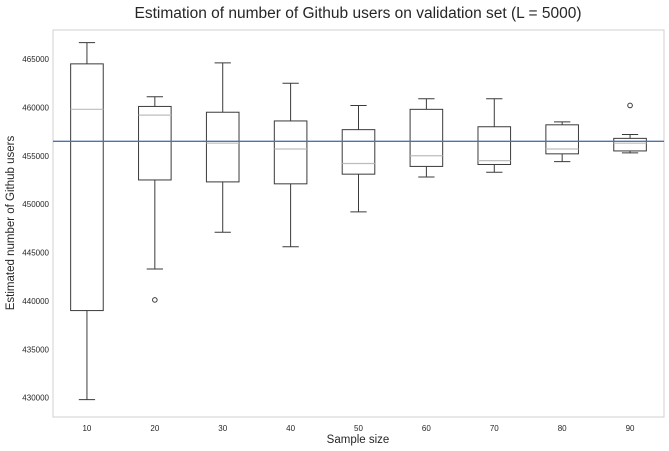 The height and width of the screenshot is (451, 669). Describe the element at coordinates (35, 301) in the screenshot. I see `y-tick-label: 440000` at that location.